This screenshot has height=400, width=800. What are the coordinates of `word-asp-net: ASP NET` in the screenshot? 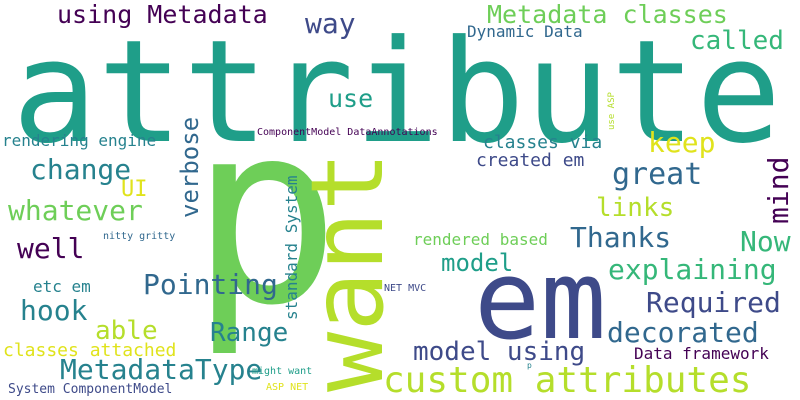 It's located at (287, 387).